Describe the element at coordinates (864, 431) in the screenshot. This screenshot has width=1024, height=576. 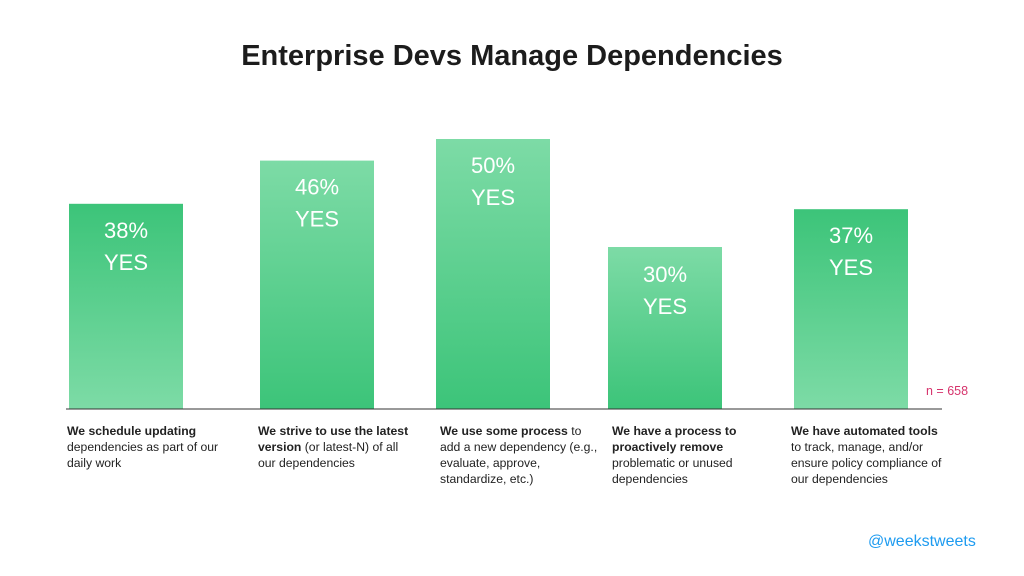
I see `caption-bold: We have automated tools` at that location.